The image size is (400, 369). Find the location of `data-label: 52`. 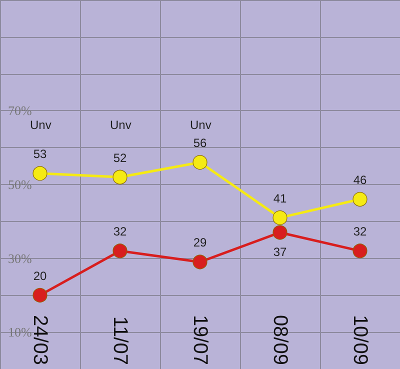

data-label: 52 is located at coordinates (120, 157).